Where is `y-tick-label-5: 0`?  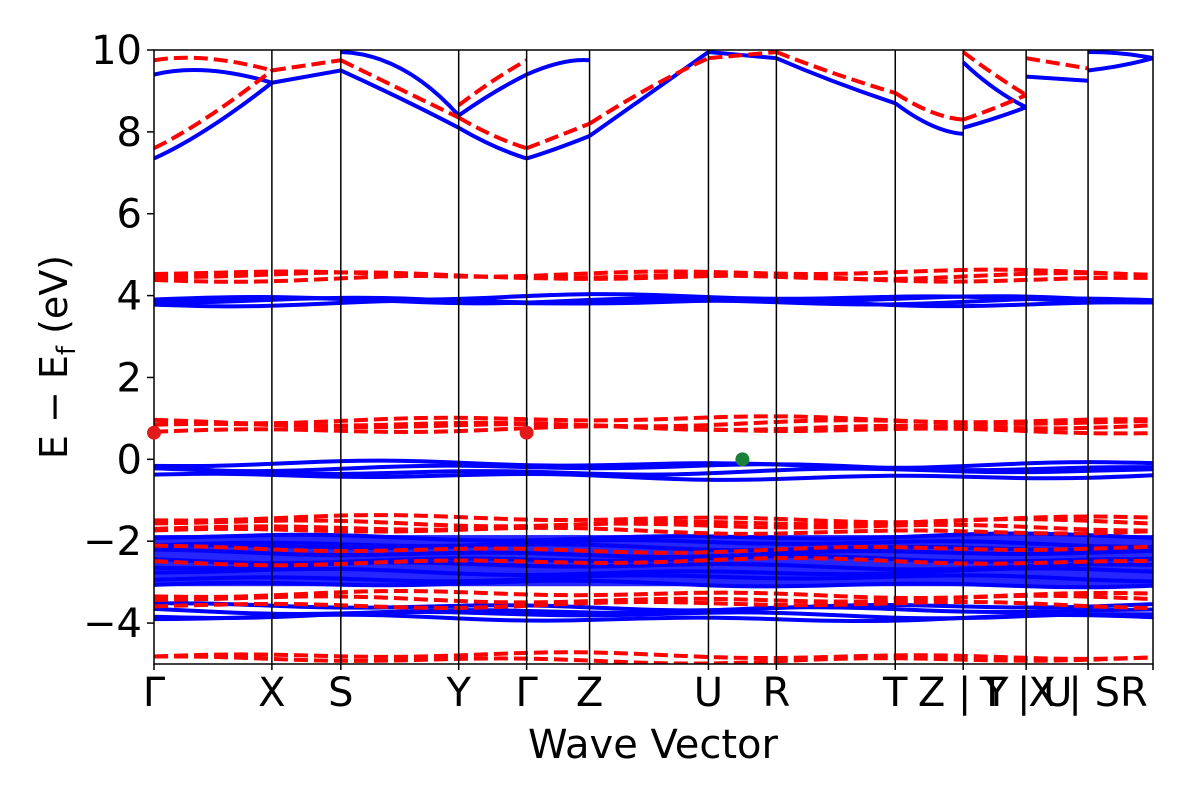 y-tick-label-5: 0 is located at coordinates (129, 460).